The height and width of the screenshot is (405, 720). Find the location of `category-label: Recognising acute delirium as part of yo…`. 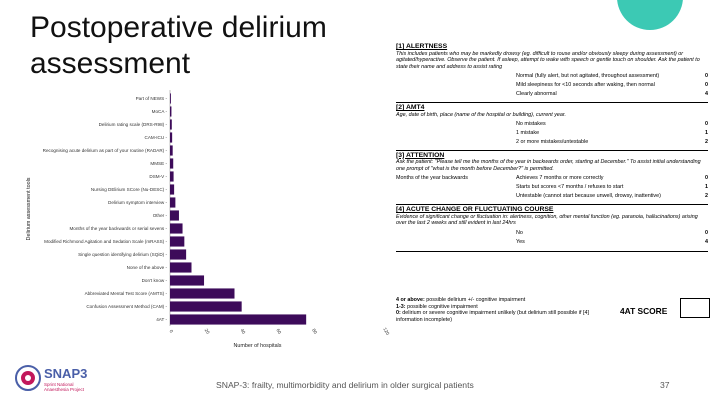

category-label: Recognising acute delirium as part of yo… is located at coordinates (105, 150).